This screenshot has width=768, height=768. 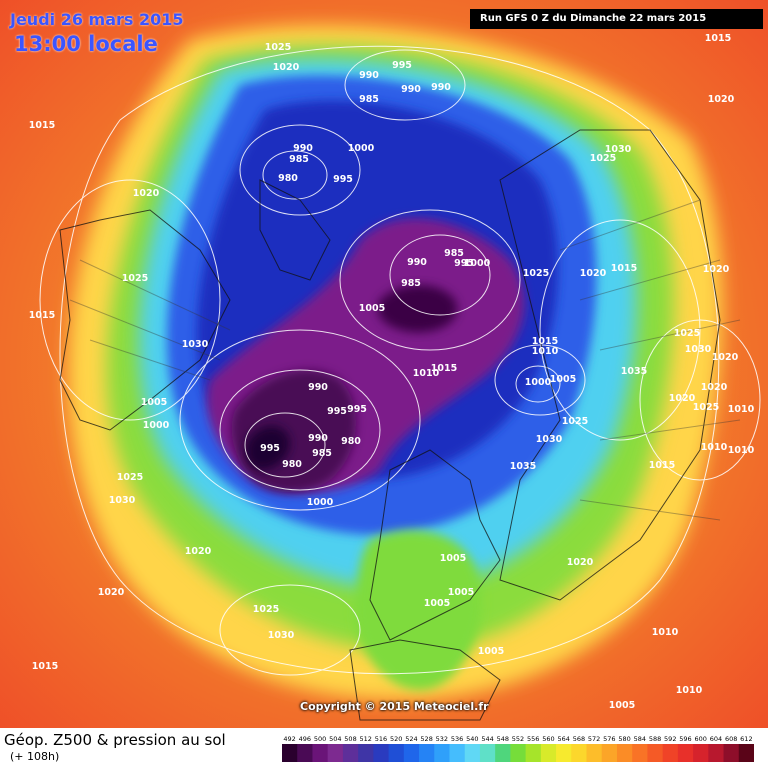 I want to click on legend-value-label: 588, so click(x=655, y=739).